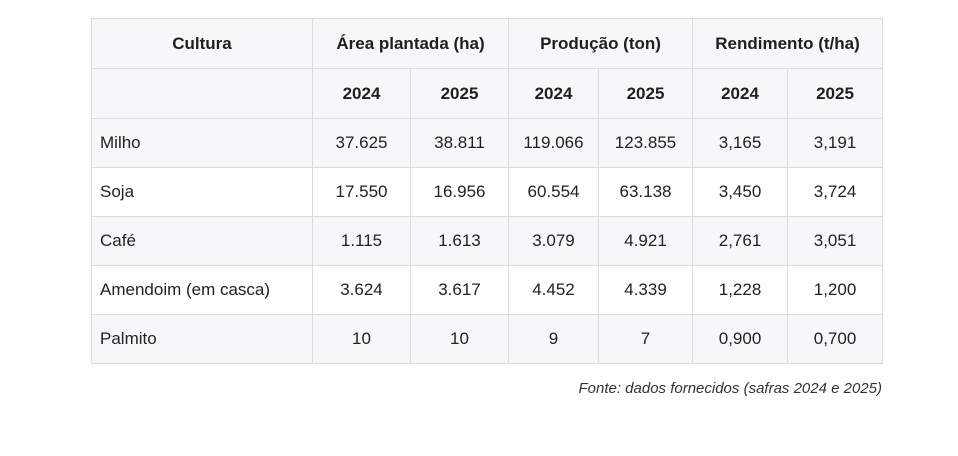  What do you see at coordinates (202, 93) in the screenshot?
I see `header-culture-blank` at bounding box center [202, 93].